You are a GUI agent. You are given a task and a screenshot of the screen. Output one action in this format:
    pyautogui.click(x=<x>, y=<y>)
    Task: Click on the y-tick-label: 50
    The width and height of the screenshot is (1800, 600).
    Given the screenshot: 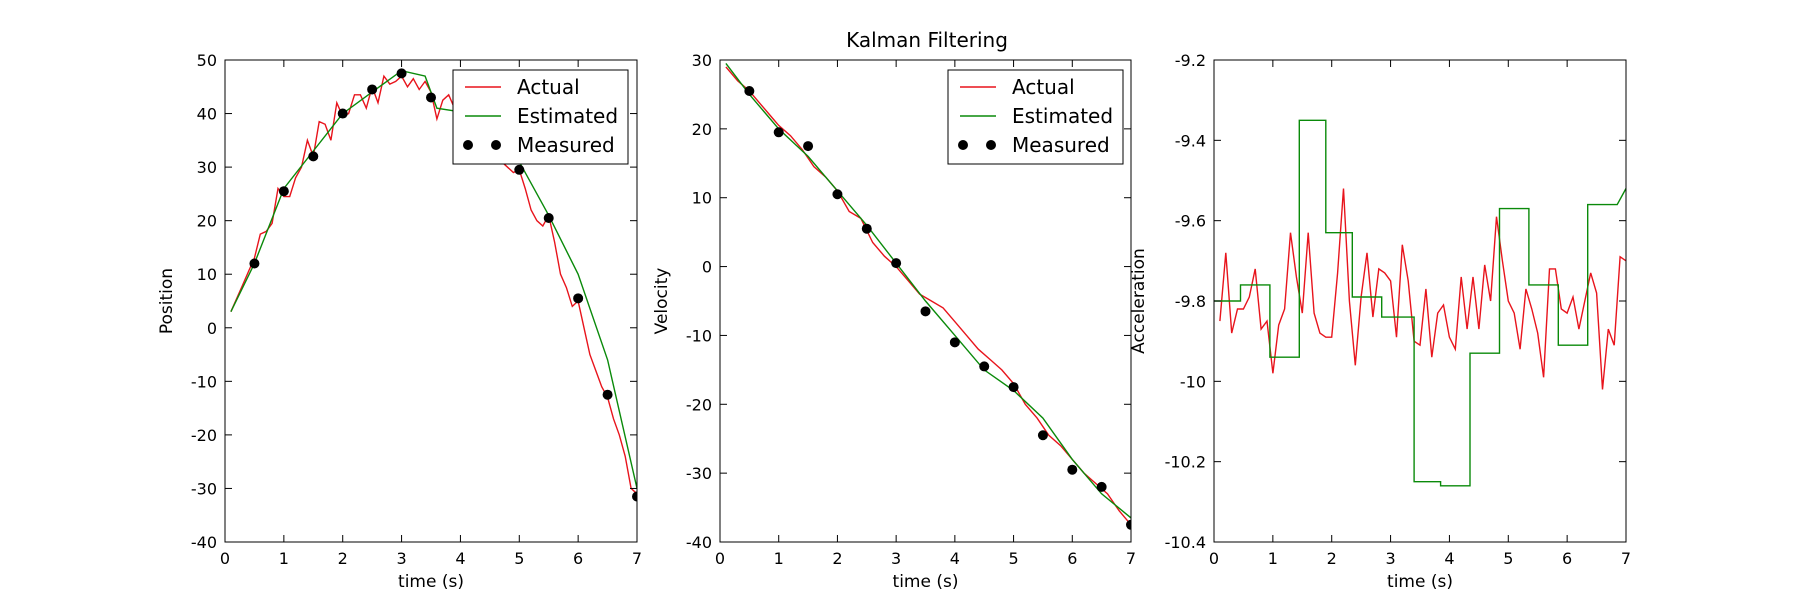 What is the action you would take?
    pyautogui.click(x=207, y=60)
    